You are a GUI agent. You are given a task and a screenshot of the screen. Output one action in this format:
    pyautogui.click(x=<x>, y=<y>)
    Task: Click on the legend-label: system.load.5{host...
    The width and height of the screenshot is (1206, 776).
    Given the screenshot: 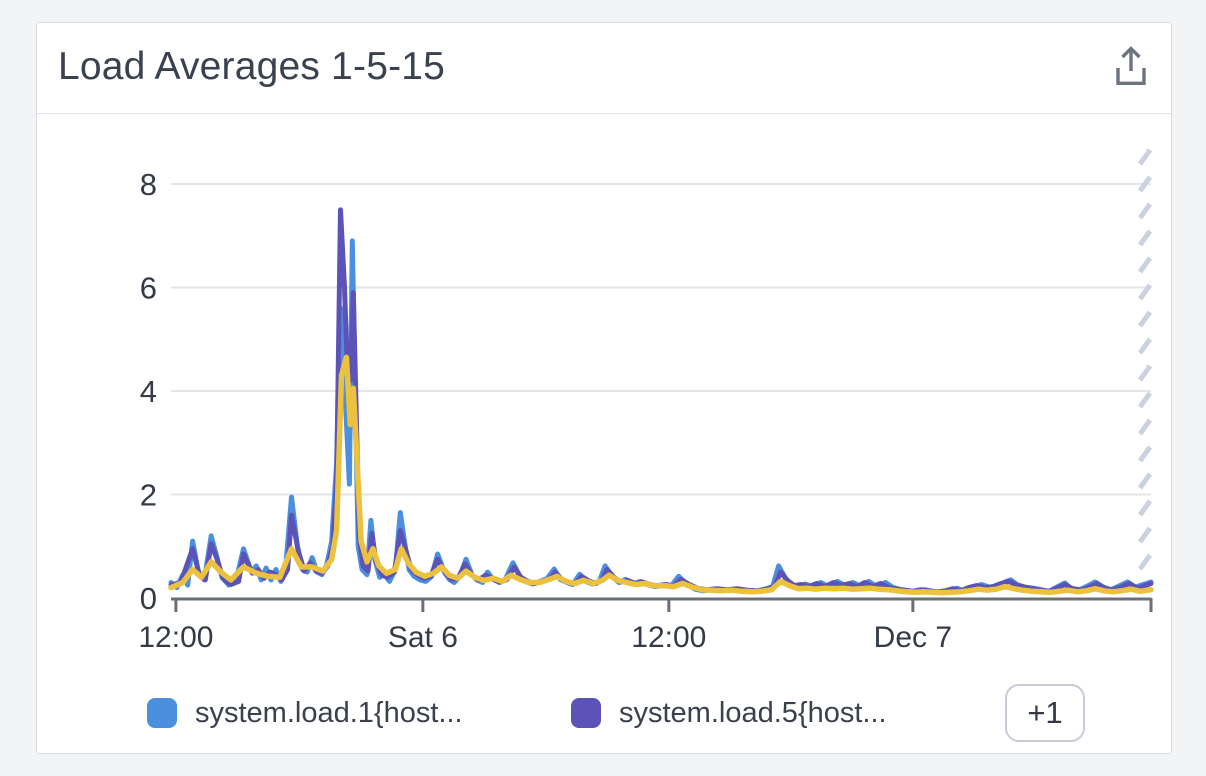 What is the action you would take?
    pyautogui.click(x=753, y=712)
    